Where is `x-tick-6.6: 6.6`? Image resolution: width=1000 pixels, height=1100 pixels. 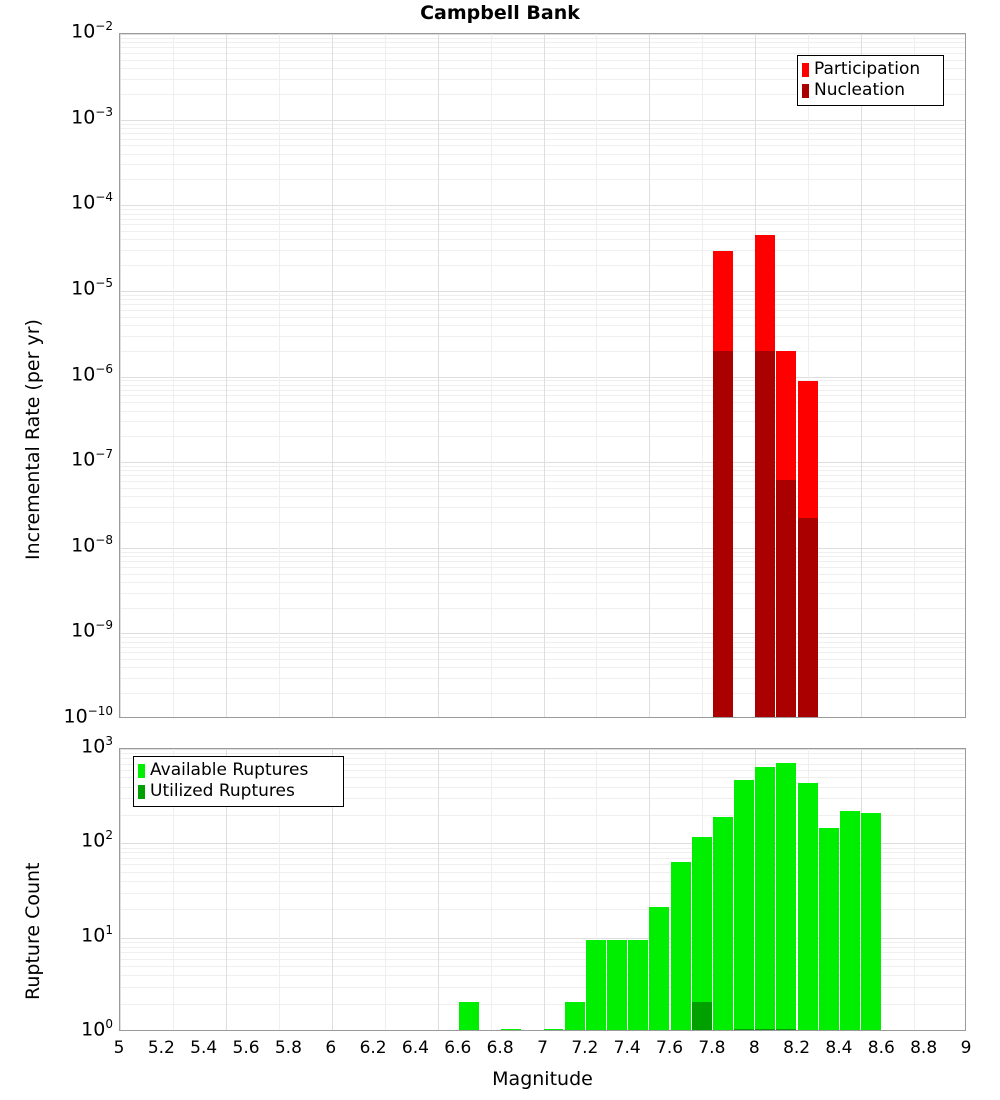
x-tick-6.6: 6.6 is located at coordinates (458, 1048).